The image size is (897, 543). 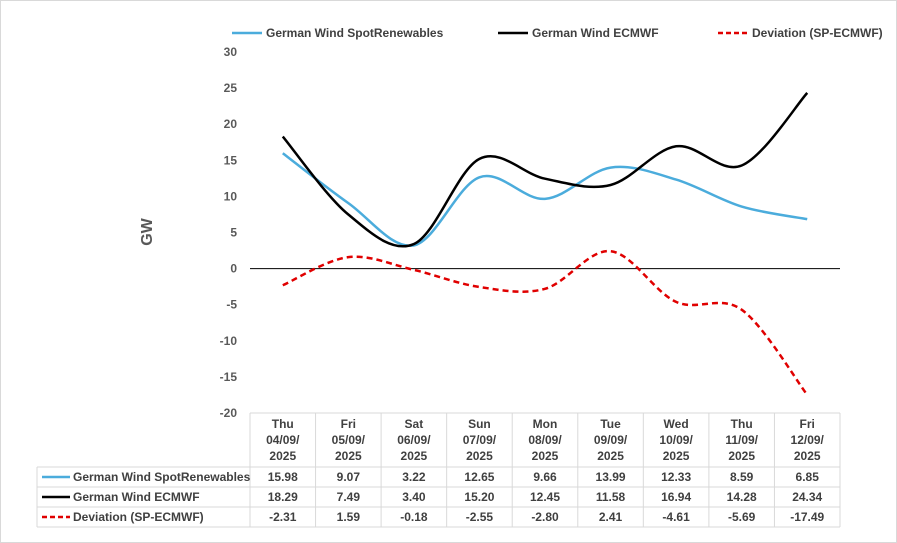 What do you see at coordinates (676, 497) in the screenshot?
I see `table-cell: 16.94` at bounding box center [676, 497].